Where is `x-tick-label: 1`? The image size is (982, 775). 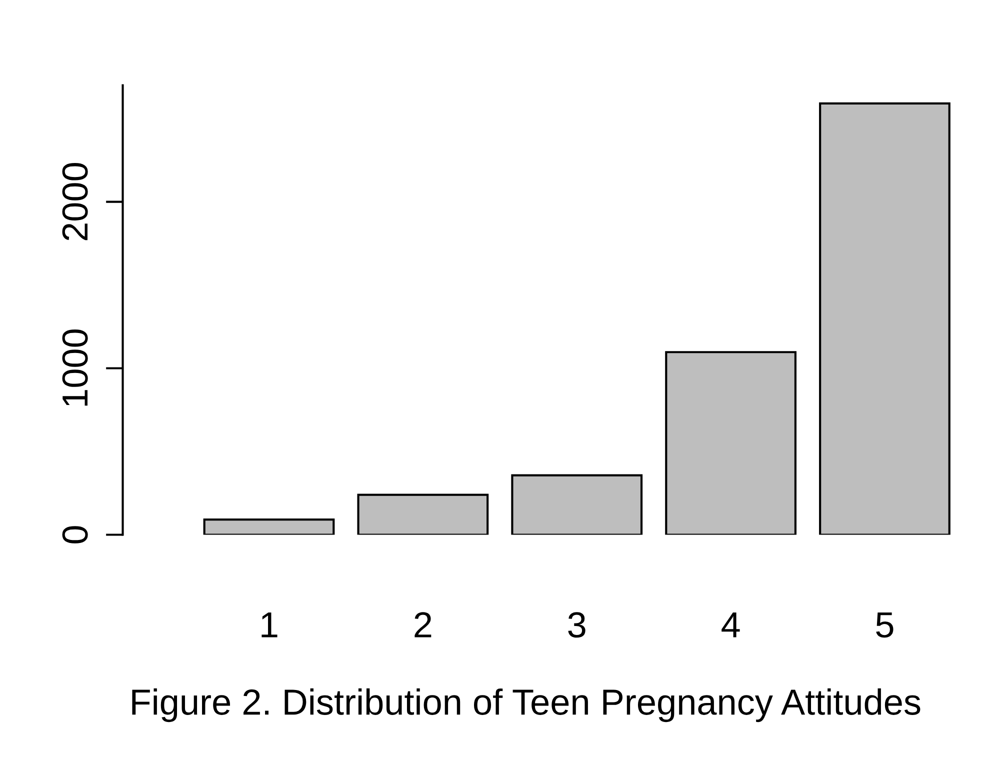 x-tick-label: 1 is located at coordinates (270, 625).